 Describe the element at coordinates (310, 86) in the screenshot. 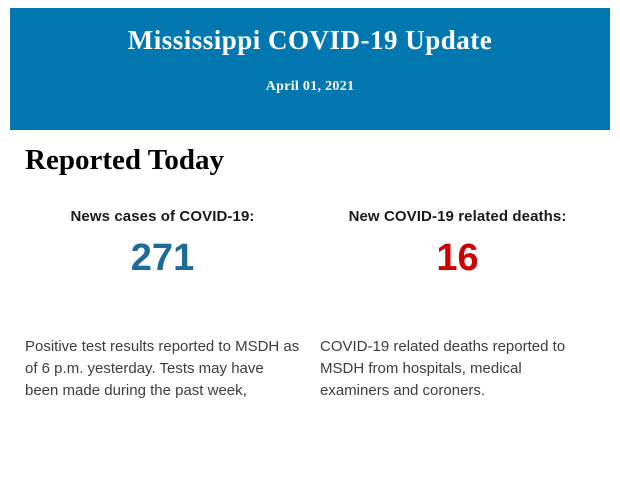

I see `report-date: April 01, 2021` at that location.